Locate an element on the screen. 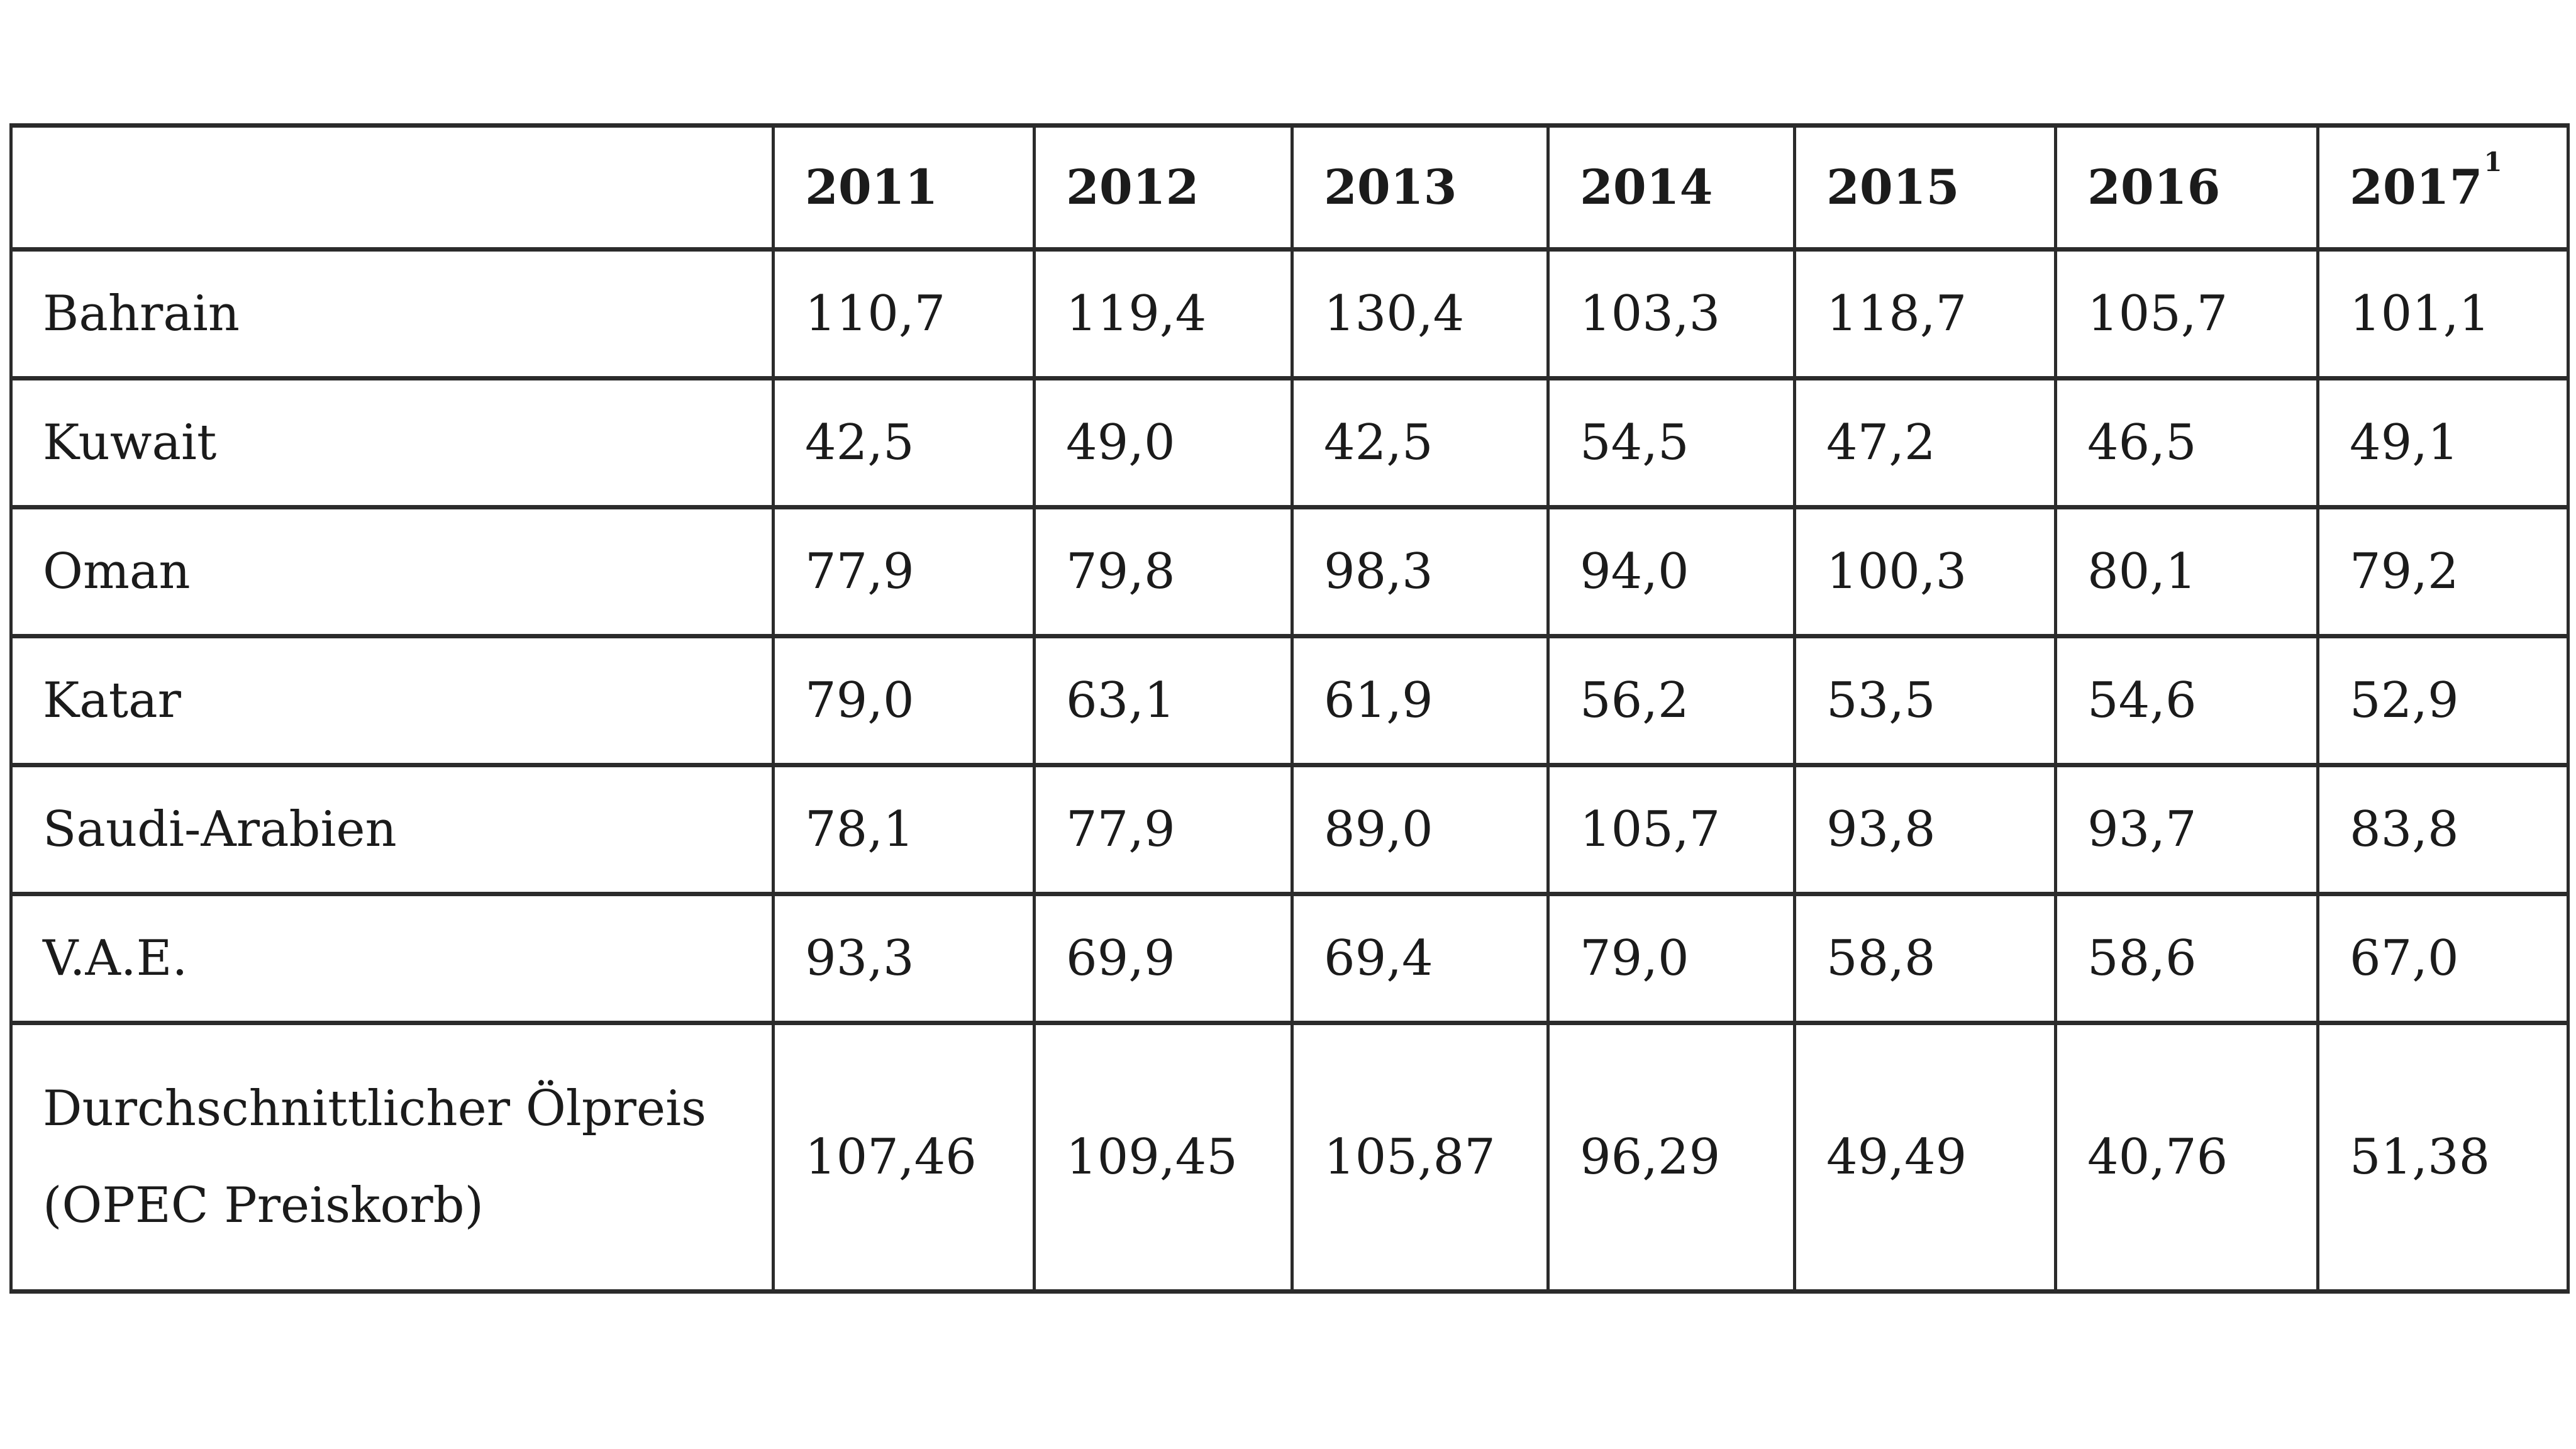 This screenshot has height=1449, width=2576. row-label: Saudi-Arabien is located at coordinates (392, 829).